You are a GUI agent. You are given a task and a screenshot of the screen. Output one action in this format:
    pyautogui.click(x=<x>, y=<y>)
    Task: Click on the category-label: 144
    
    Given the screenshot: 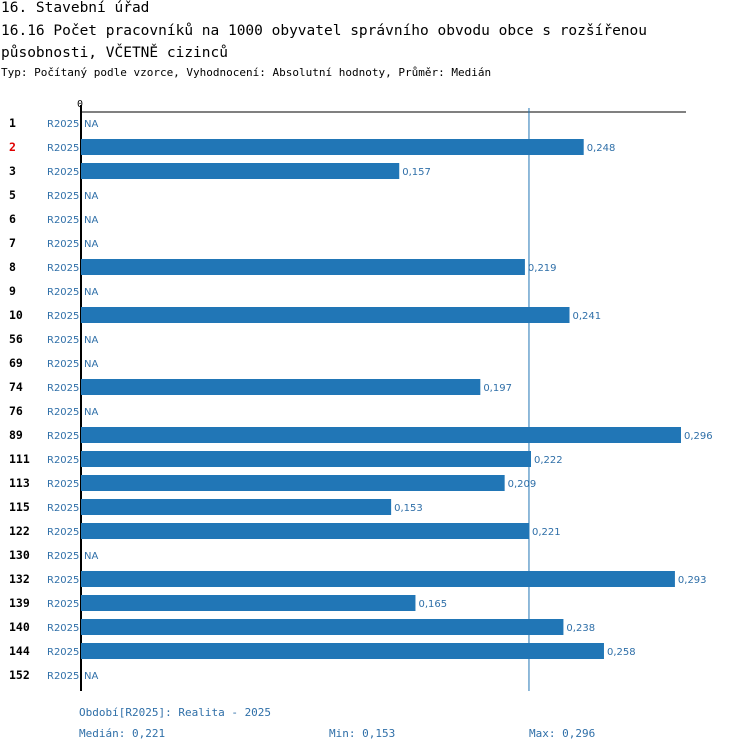 What is the action you would take?
    pyautogui.click(x=19, y=651)
    